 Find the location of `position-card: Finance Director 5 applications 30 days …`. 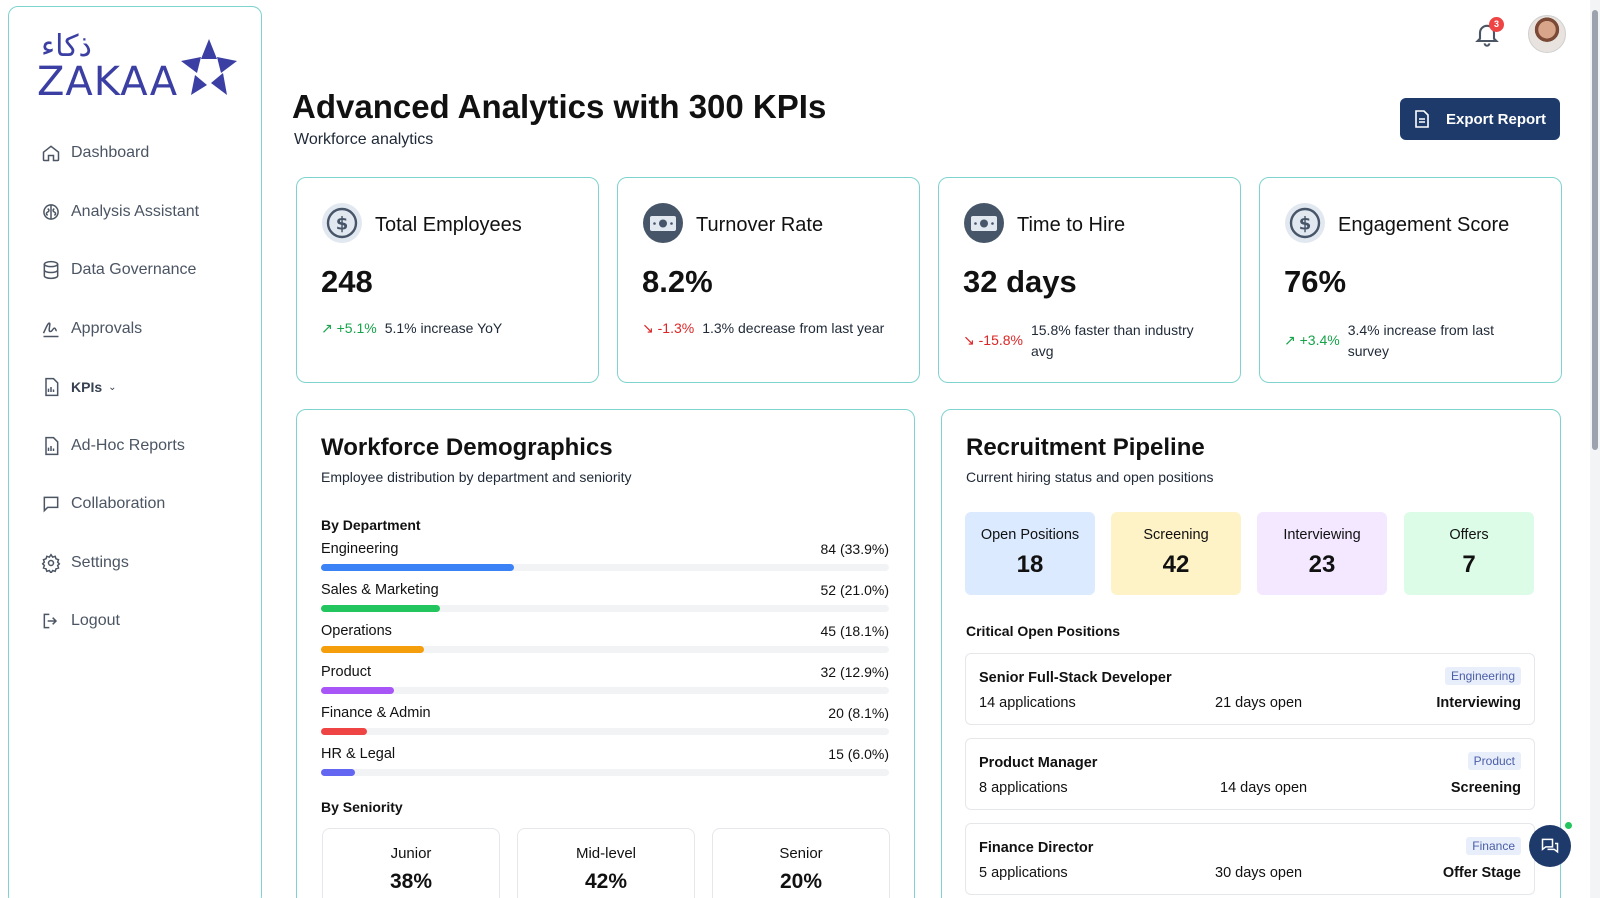

position-card: Finance Director 5 applications 30 days … is located at coordinates (1250, 859).